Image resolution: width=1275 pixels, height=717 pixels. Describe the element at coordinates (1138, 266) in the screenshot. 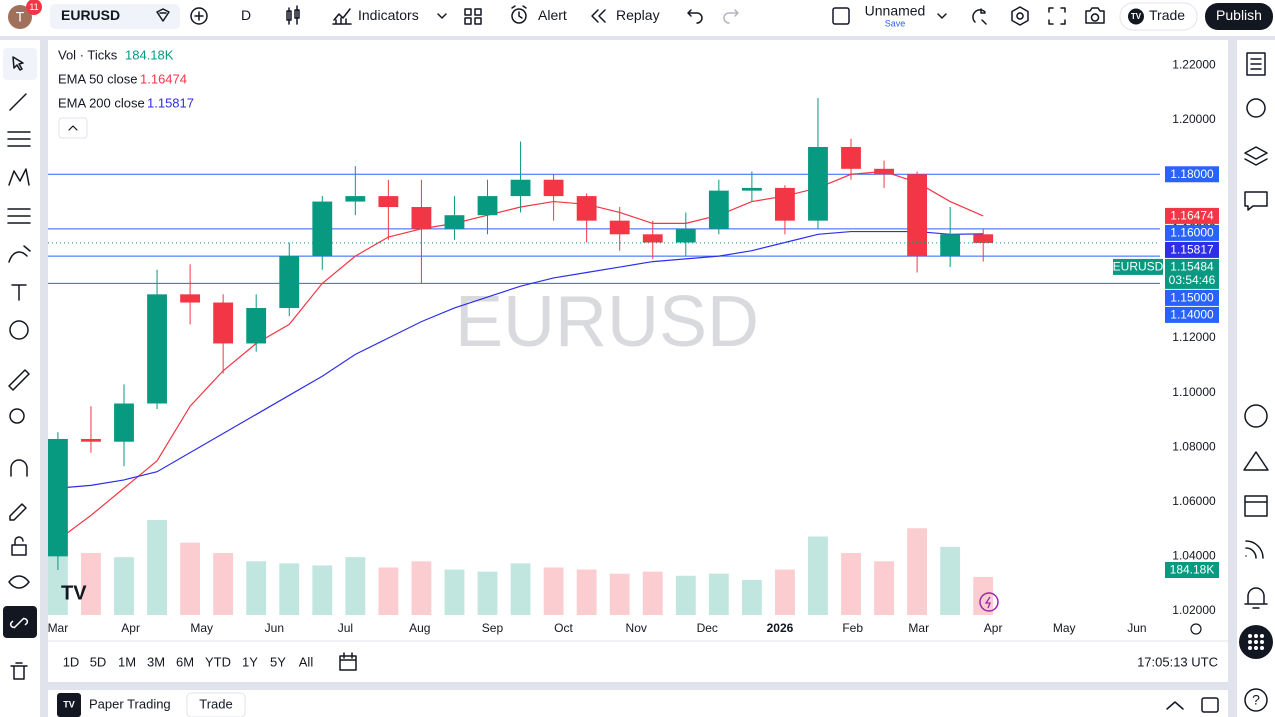

I see `symbol-tag` at that location.